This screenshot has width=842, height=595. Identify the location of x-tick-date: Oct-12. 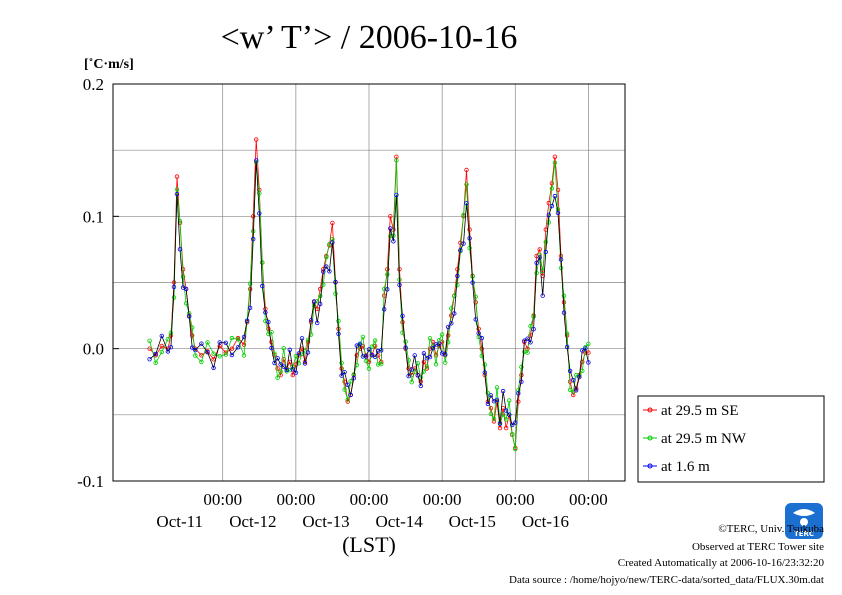
(252, 521).